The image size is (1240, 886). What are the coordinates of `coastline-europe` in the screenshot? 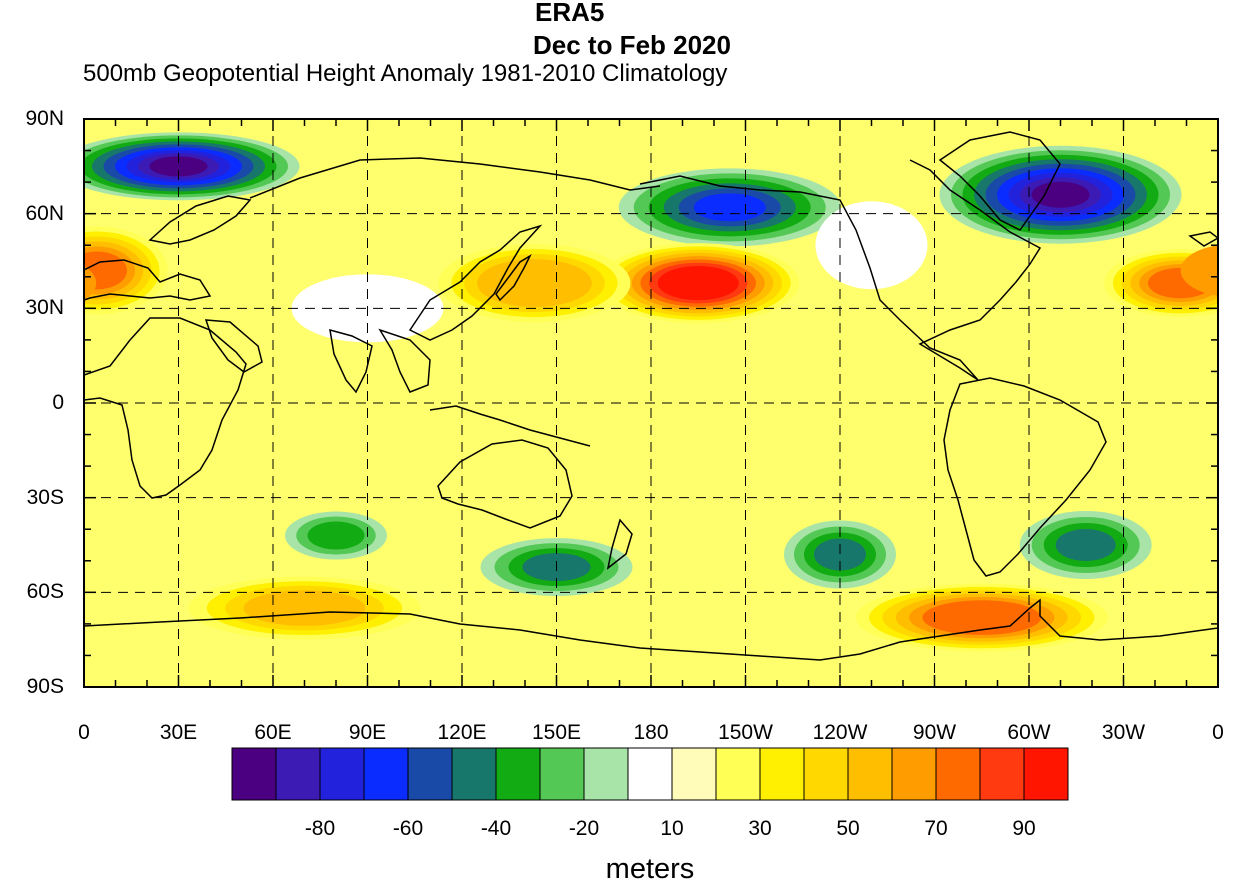 It's located at (148, 280).